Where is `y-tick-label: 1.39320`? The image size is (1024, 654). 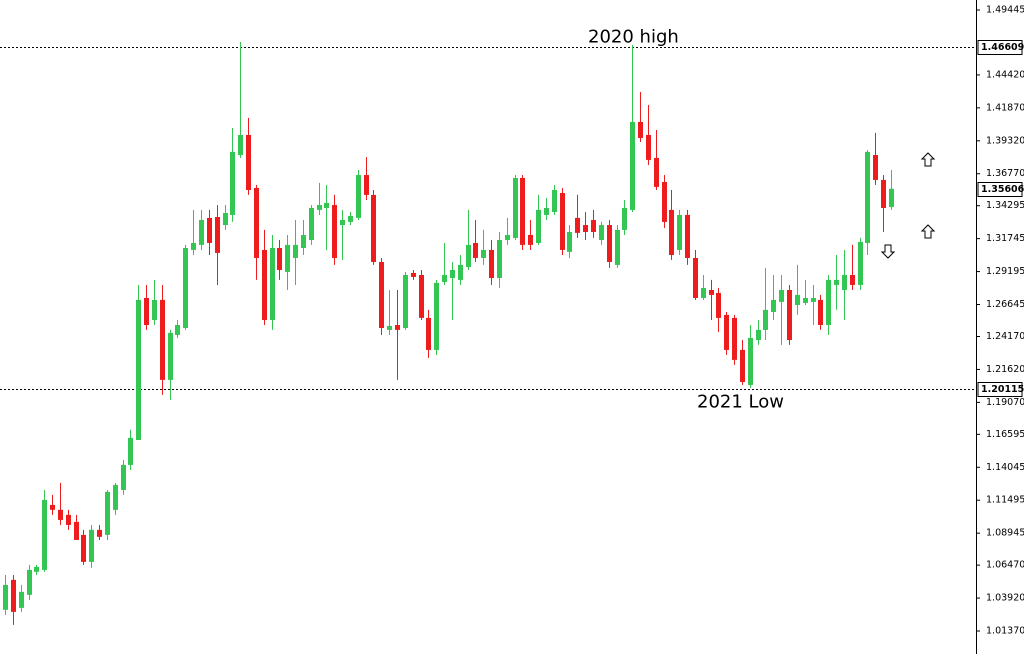 y-tick-label: 1.39320 is located at coordinates (1005, 140).